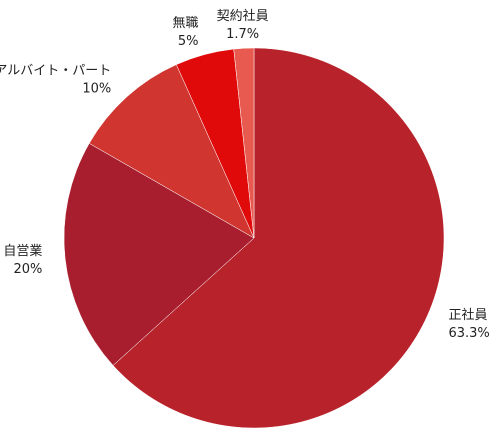  I want to click on slice-label: 無職, so click(185, 23).